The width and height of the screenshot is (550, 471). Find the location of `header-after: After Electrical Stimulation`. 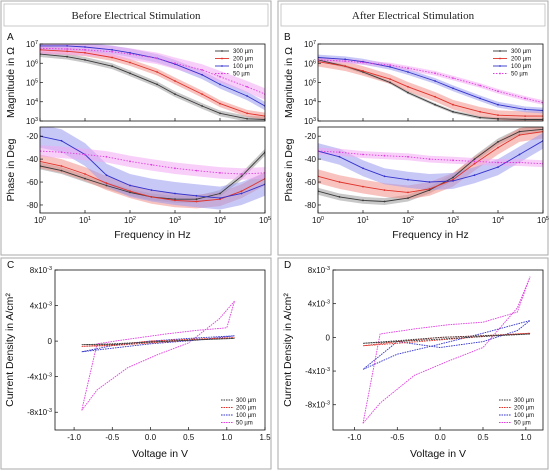

header-after: After Electrical Stimulation is located at coordinates (413, 16).